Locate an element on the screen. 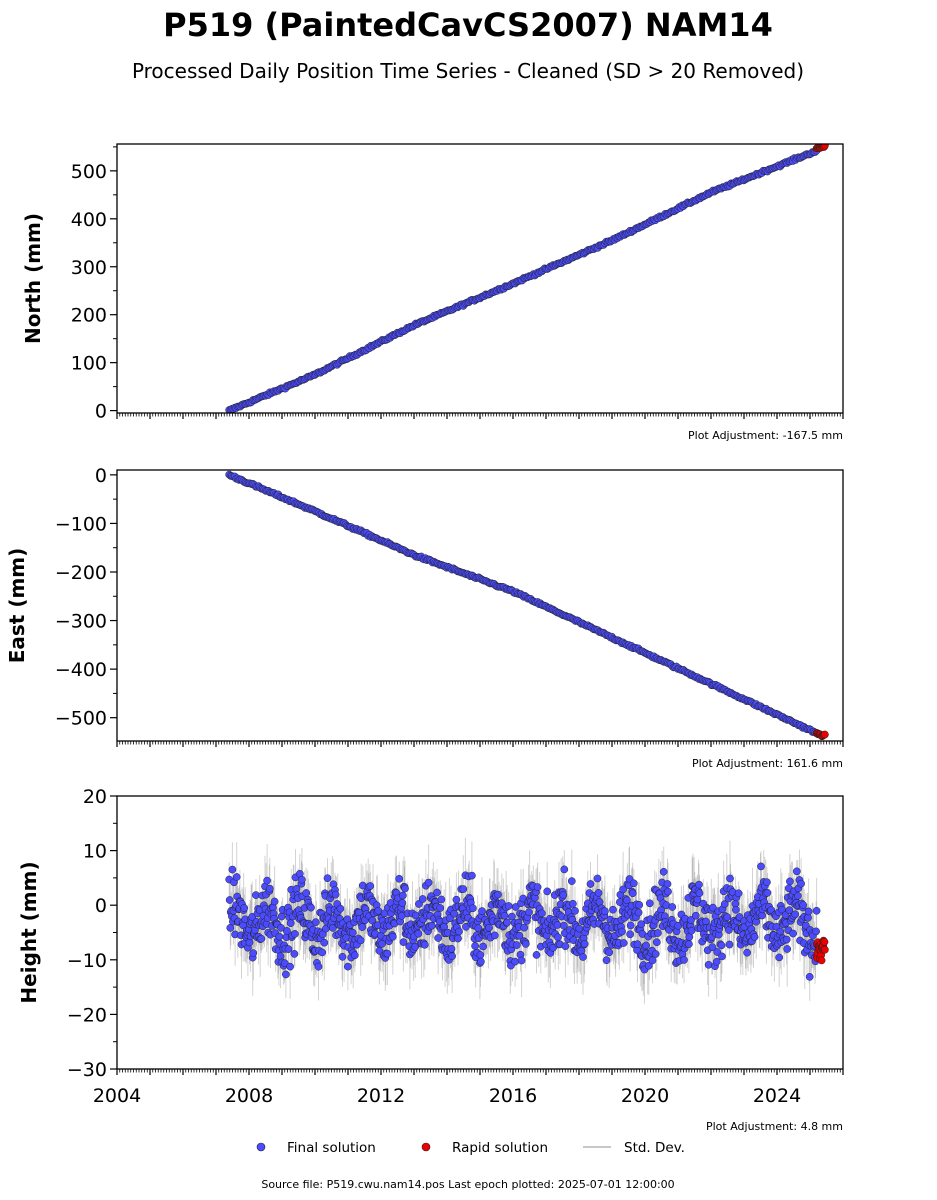 This screenshot has width=937, height=1200. north-y-tick-label: 400 is located at coordinates (89, 220).